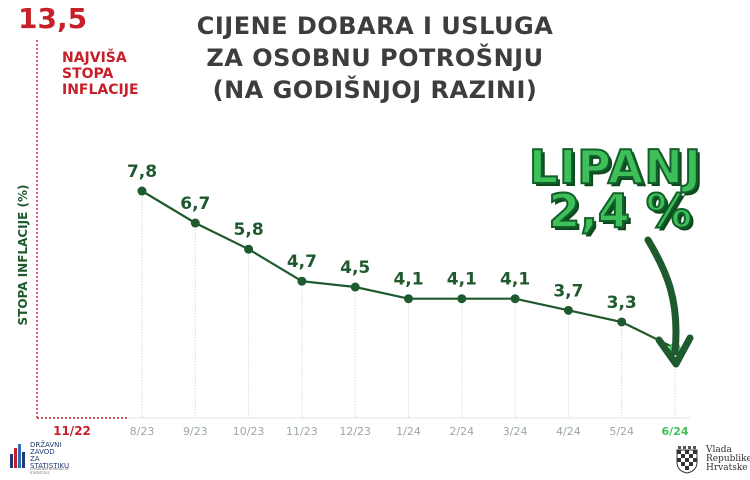 This screenshot has width=750, height=480. Describe the element at coordinates (100, 90) in the screenshot. I see `max-label-line: INFLACIJE` at that location.